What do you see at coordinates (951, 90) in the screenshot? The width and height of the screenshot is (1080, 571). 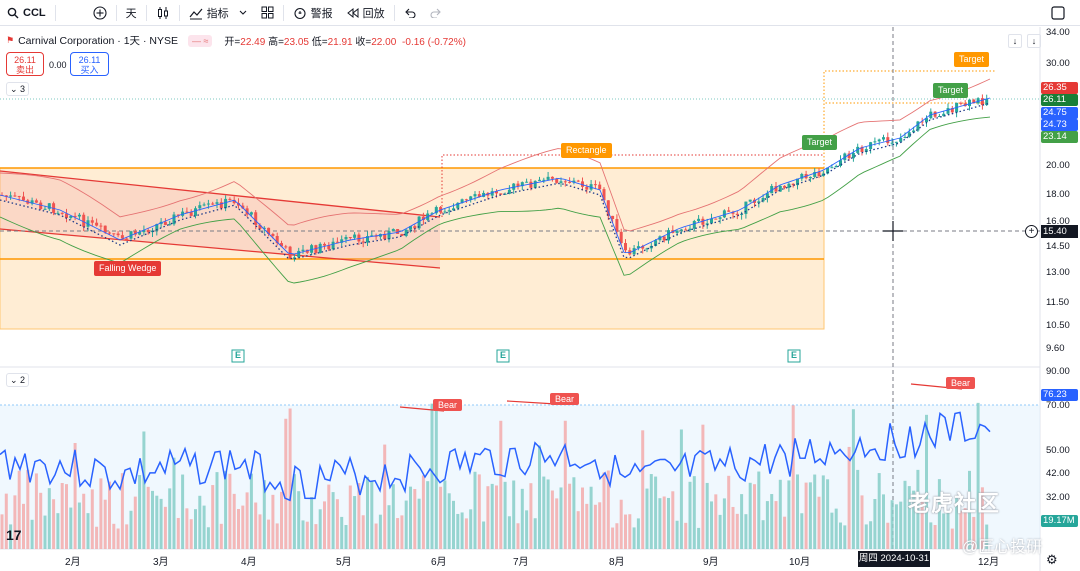 I see `target-label-3: Target` at bounding box center [951, 90].